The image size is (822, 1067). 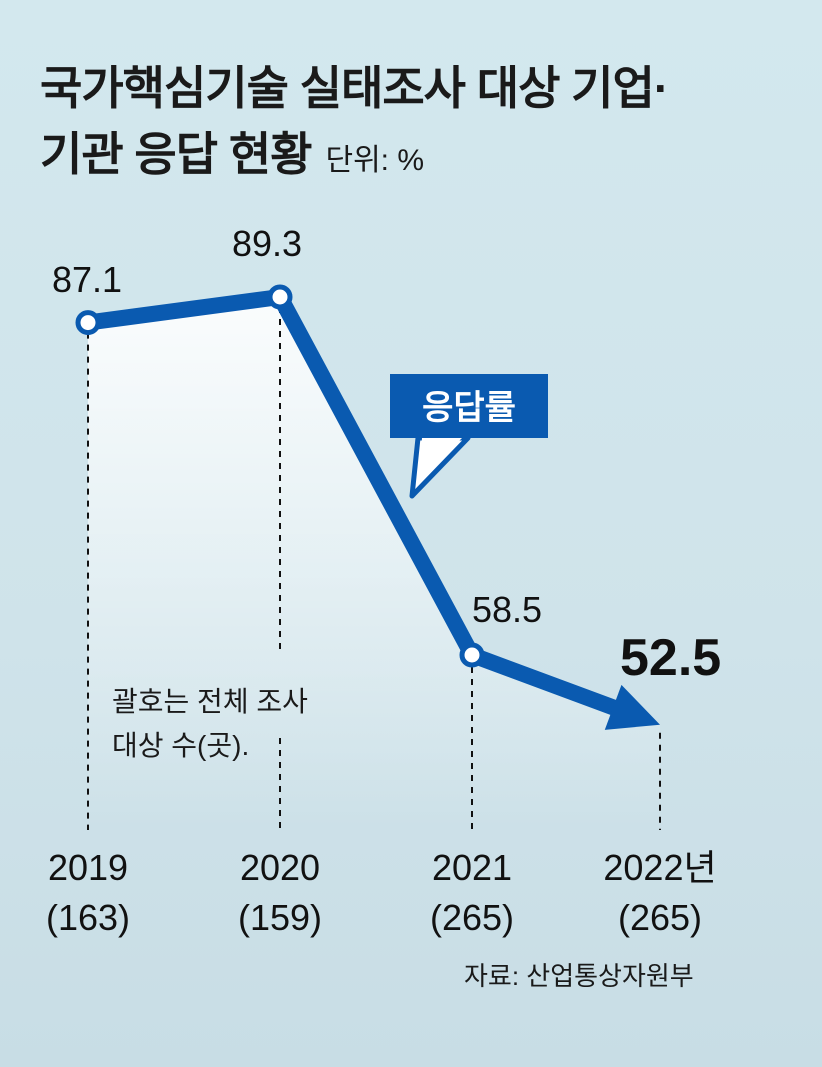 What do you see at coordinates (88, 323) in the screenshot?
I see `point-marker-2019` at bounding box center [88, 323].